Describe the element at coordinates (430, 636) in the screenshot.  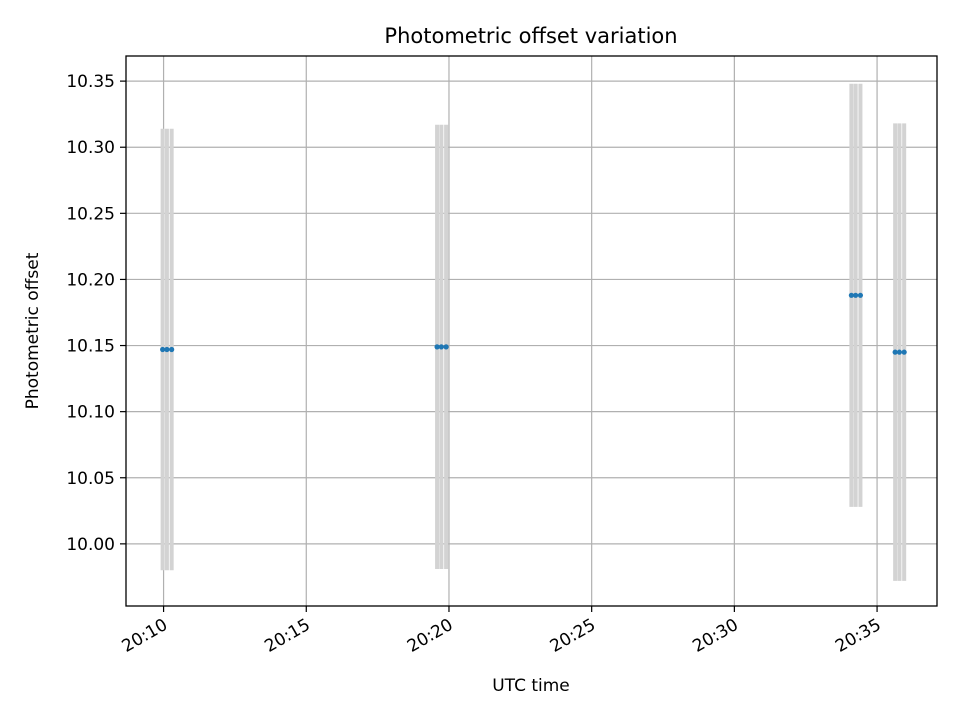
I see `x-tick-label: 20:20` at that location.